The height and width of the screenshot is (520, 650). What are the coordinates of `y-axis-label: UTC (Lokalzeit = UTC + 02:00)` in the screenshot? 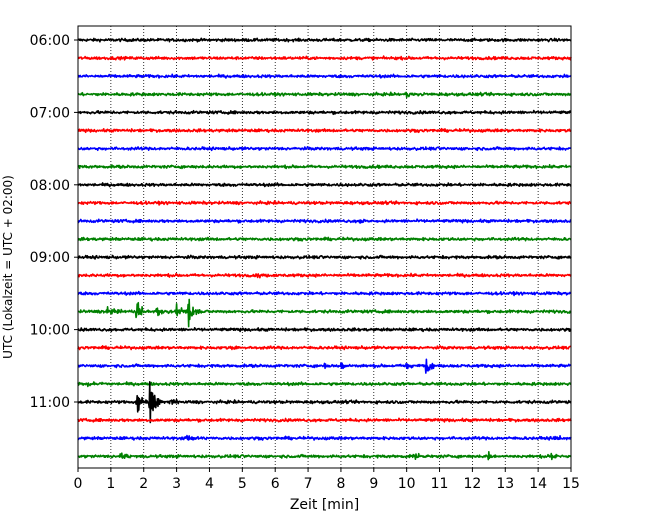 It's located at (8, 267).